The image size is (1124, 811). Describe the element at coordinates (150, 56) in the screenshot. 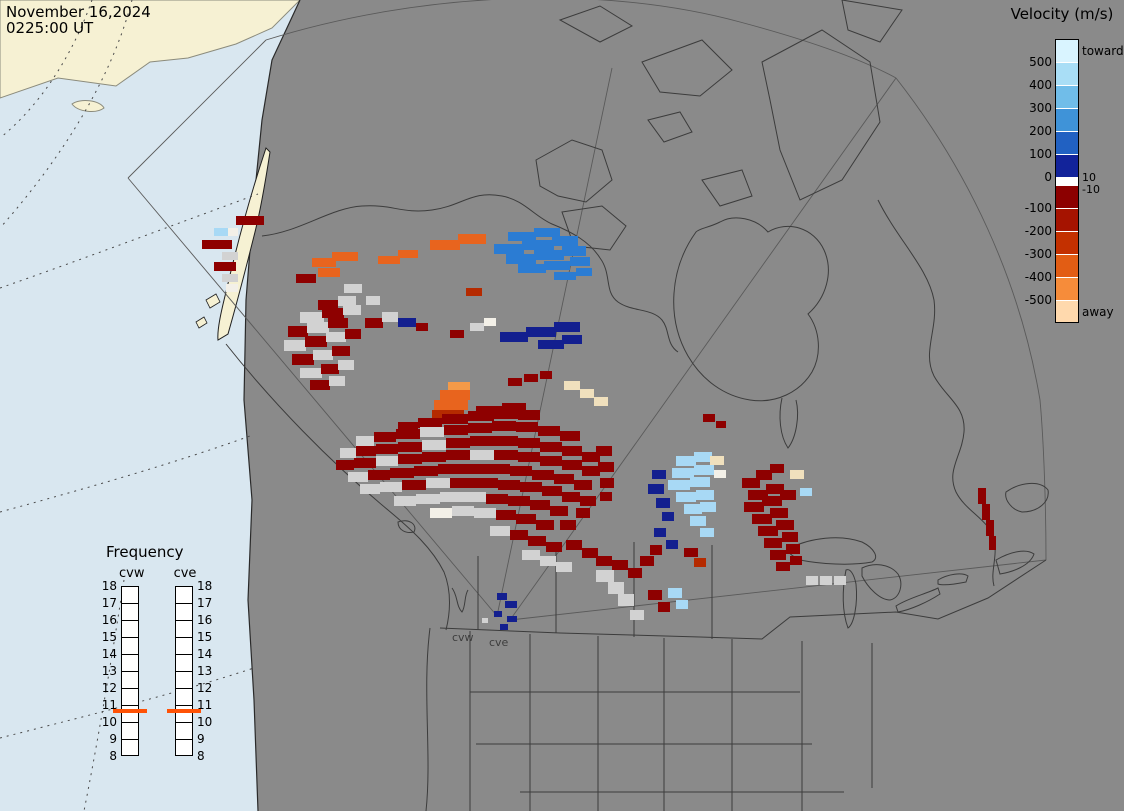

I see `alaska-landmass` at that location.